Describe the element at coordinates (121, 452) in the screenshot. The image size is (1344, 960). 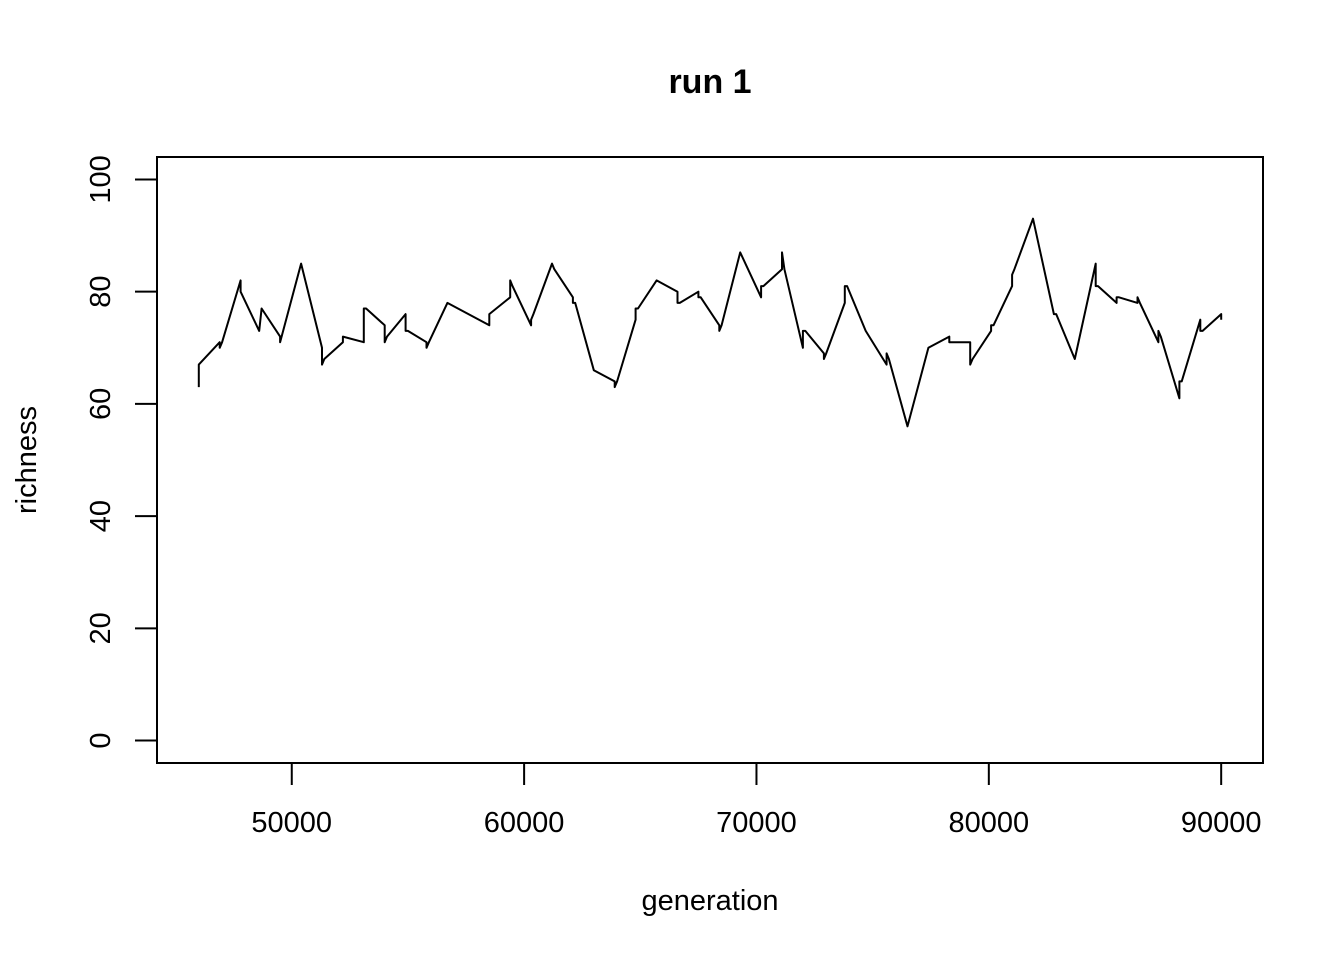
I see `y-axis: 0 20 40 60 80 100` at that location.